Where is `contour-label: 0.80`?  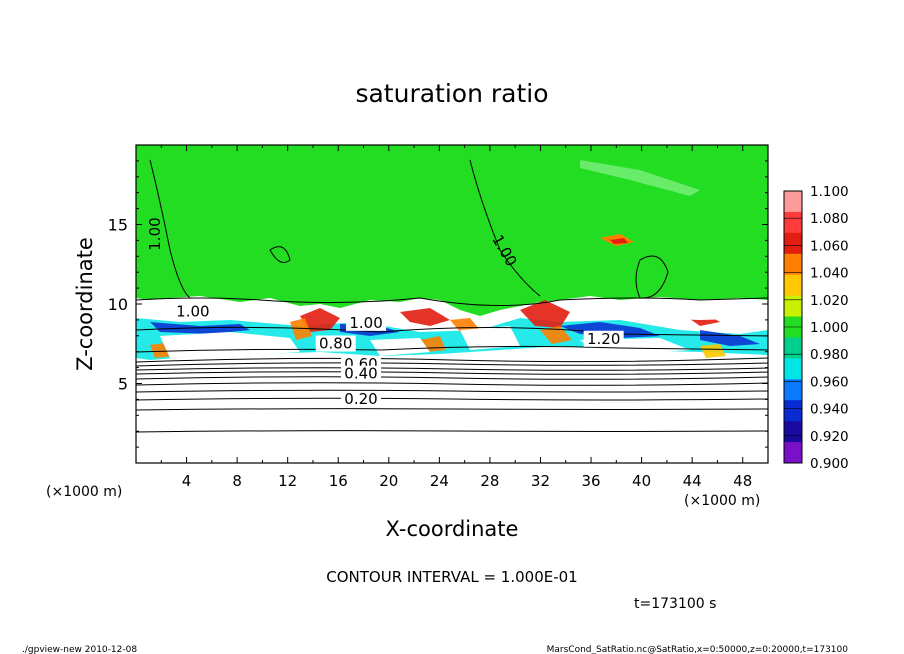
contour-label: 0.80 is located at coordinates (335, 344).